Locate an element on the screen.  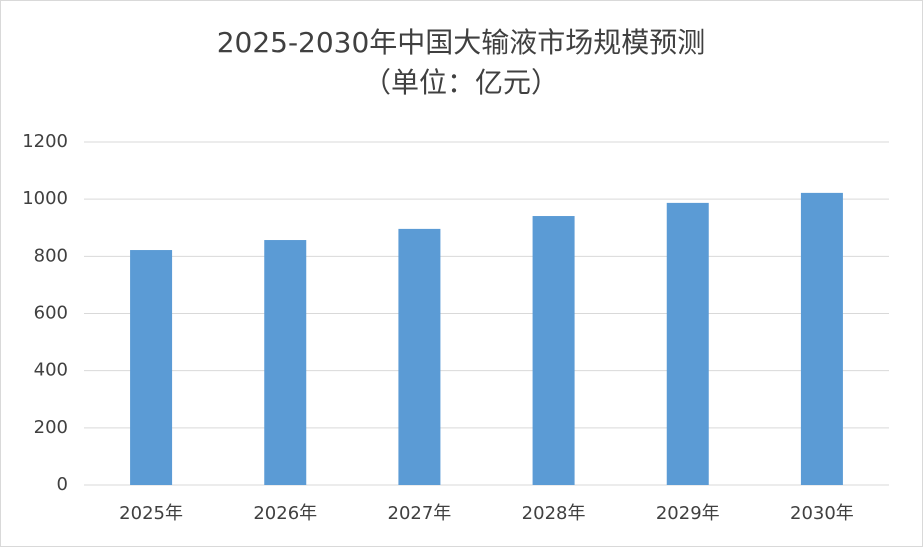
x-tick-label: 2028年 is located at coordinates (554, 513).